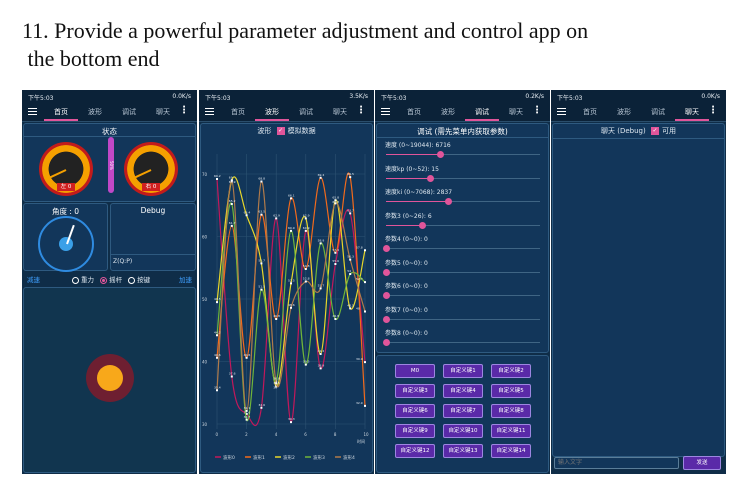 This screenshot has height=493, width=754. What do you see at coordinates (286, 96) in the screenshot?
I see `status-bar: 下午5:03 3.5K/s` at bounding box center [286, 96].